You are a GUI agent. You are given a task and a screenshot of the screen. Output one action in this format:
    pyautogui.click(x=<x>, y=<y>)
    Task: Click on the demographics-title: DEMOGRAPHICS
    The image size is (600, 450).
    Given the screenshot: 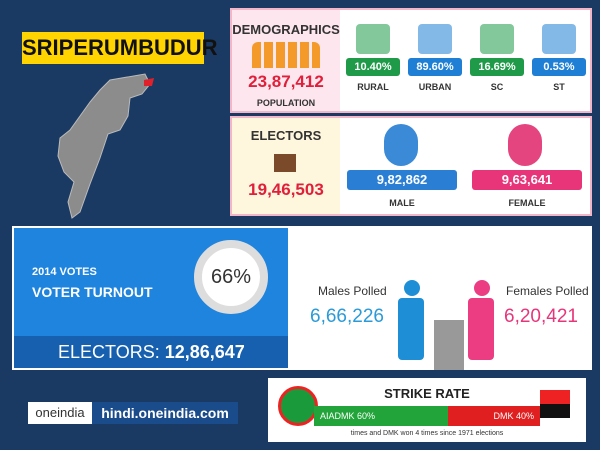 What is the action you would take?
    pyautogui.click(x=286, y=29)
    